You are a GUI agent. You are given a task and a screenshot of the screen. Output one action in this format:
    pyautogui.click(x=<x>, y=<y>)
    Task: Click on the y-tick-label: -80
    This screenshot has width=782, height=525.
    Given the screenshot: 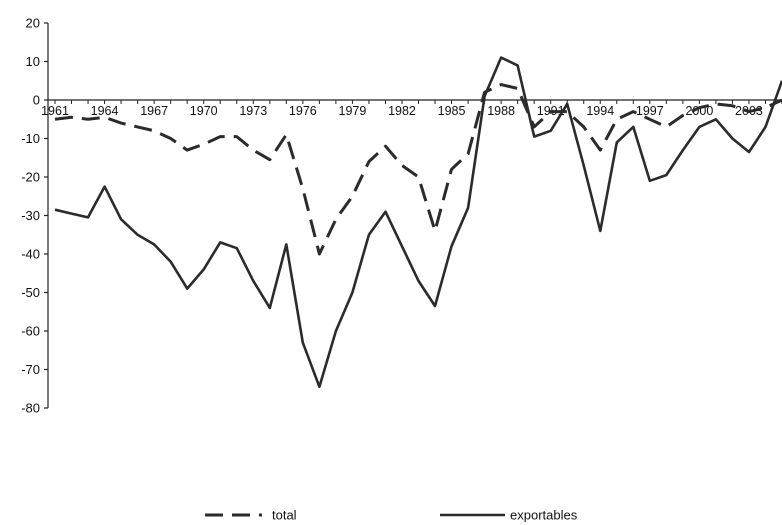 What is the action you would take?
    pyautogui.click(x=30, y=408)
    